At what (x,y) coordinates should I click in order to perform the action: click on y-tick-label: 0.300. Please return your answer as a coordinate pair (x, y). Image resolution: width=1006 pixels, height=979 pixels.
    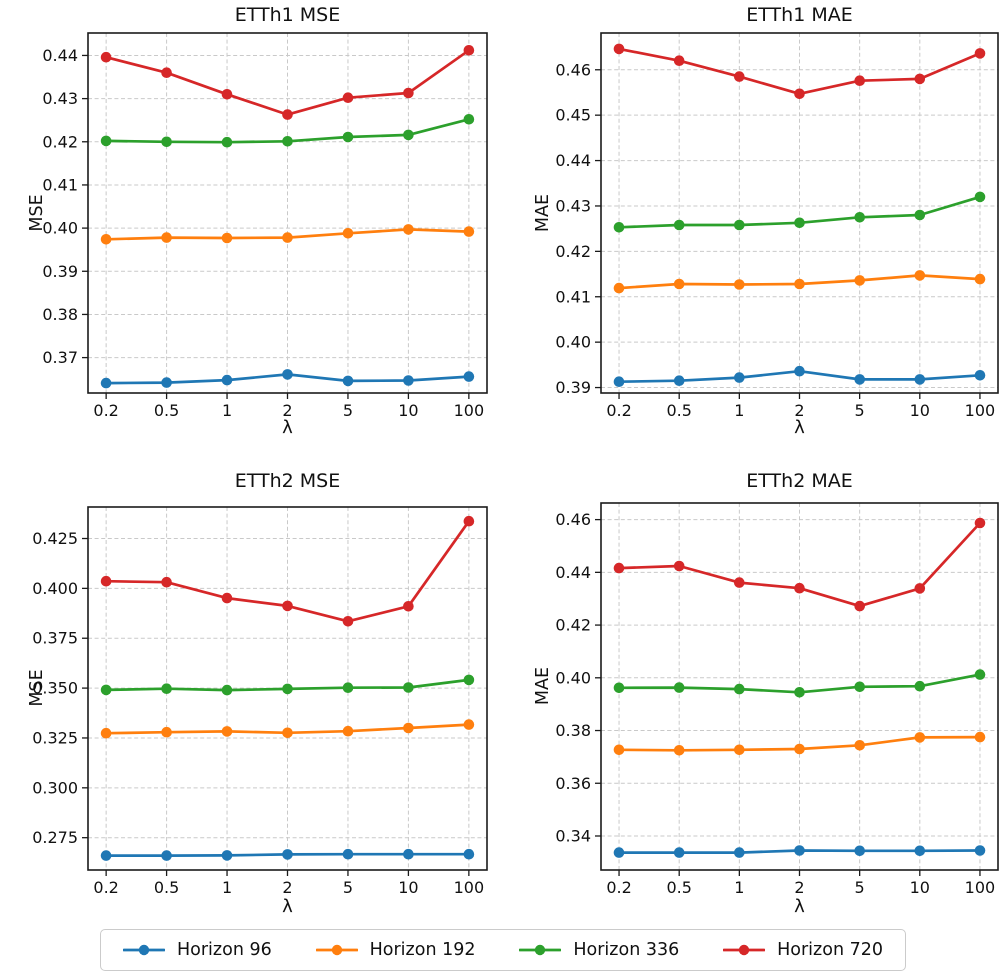
    Looking at the image, I should click on (55, 787).